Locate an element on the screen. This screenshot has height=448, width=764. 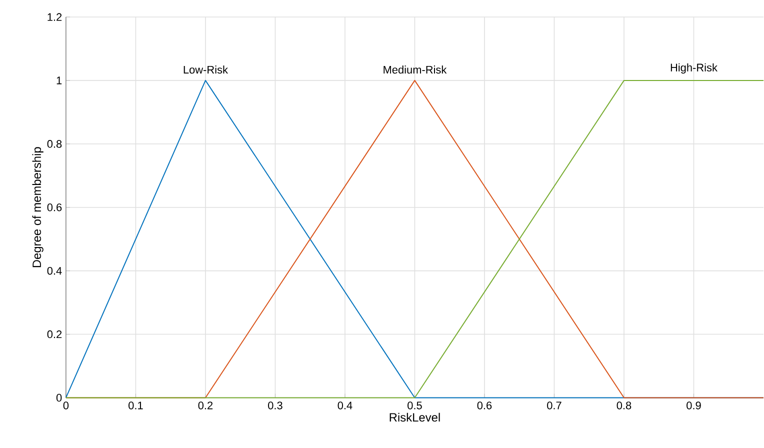
x-tick-label: 0.1 is located at coordinates (135, 406).